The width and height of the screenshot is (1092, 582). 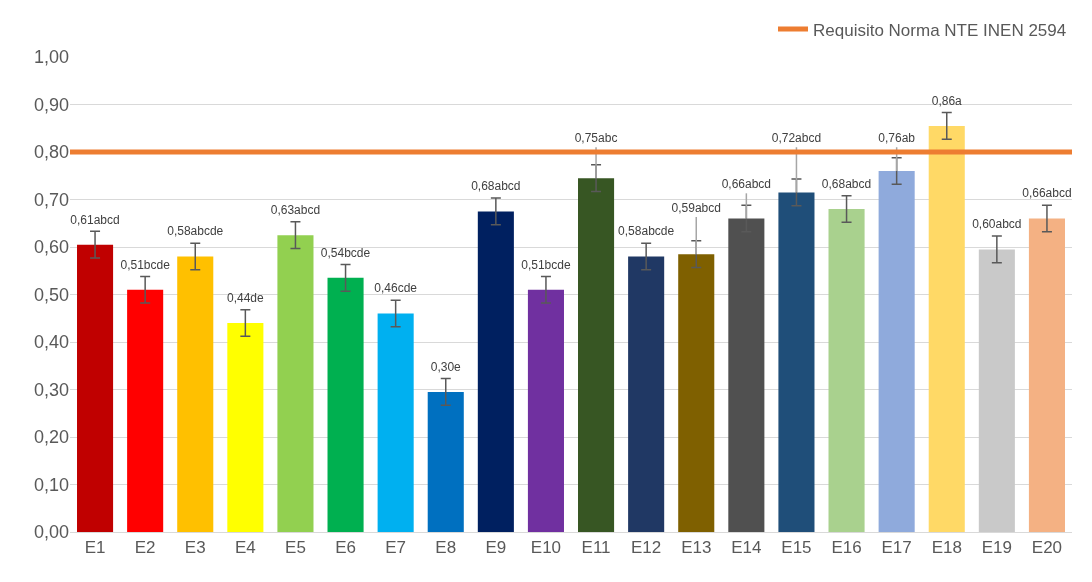 I want to click on data-label: 0,75abc, so click(x=596, y=137).